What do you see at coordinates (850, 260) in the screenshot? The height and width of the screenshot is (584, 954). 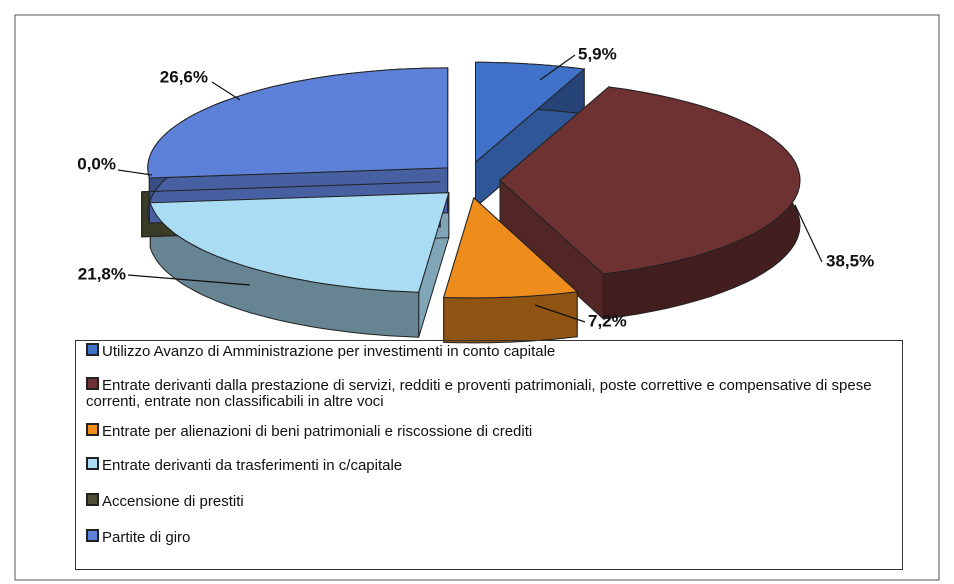 I see `data-label: 38,5%` at bounding box center [850, 260].